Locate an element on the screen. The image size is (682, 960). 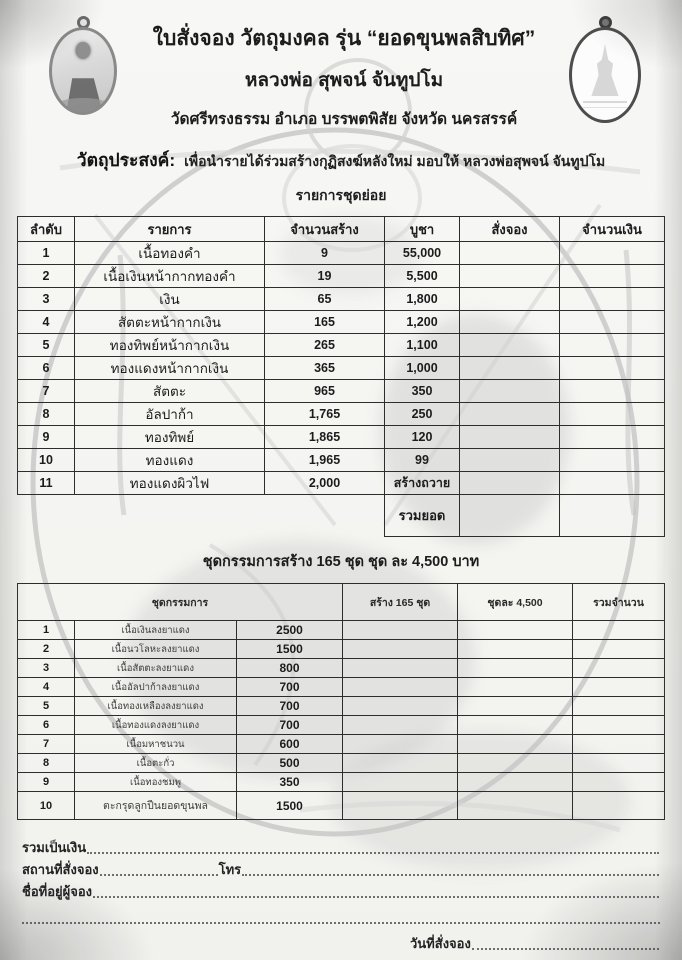
item-name-cell: เนื้อทองเหลืองลงยาแดง is located at coordinates (155, 706).